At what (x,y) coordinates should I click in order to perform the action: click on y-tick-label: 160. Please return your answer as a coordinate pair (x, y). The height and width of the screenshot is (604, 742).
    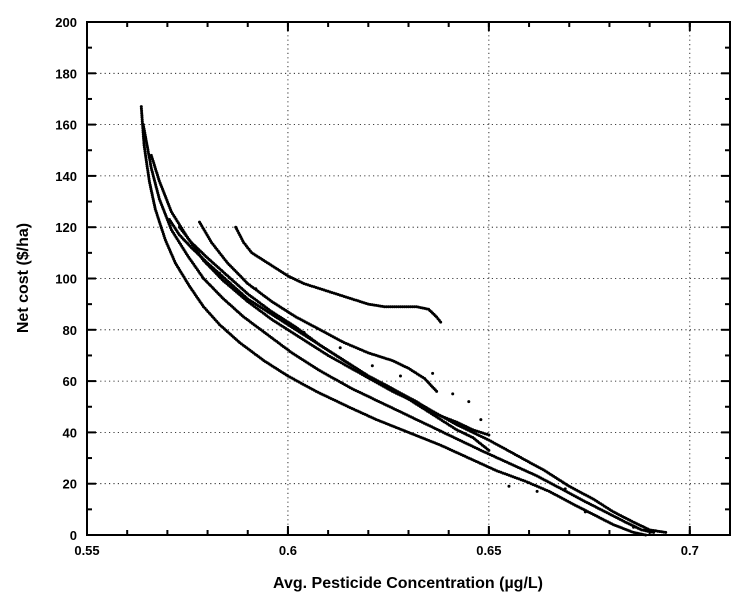
    Looking at the image, I should click on (66, 125).